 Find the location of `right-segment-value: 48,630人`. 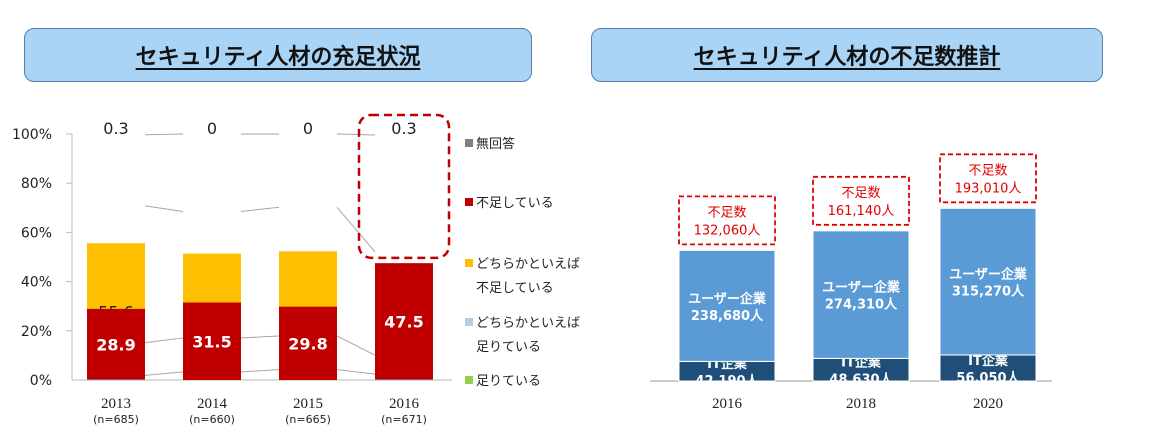

right-segment-value: 48,630人 is located at coordinates (861, 380).